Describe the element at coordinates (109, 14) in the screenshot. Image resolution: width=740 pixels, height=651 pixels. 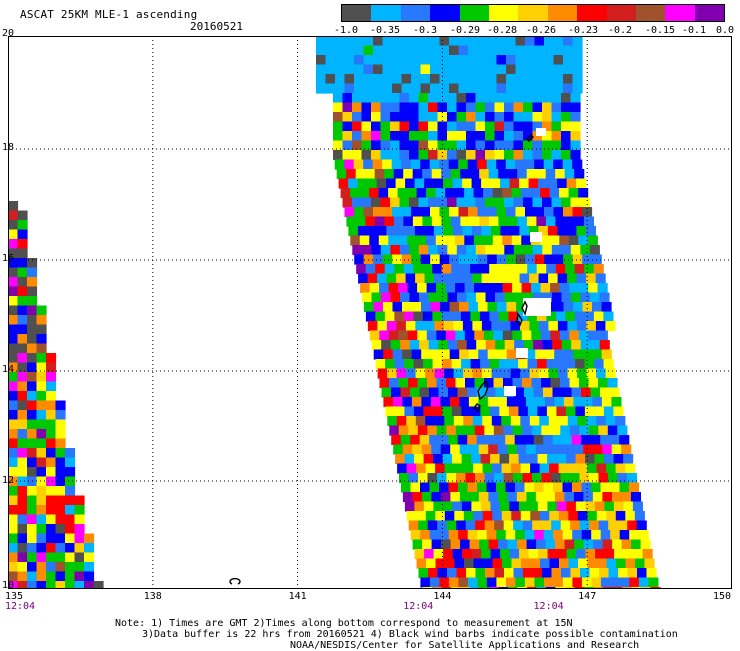
I see `map-title: ASCAT 25KM MLE-1 ascending` at that location.